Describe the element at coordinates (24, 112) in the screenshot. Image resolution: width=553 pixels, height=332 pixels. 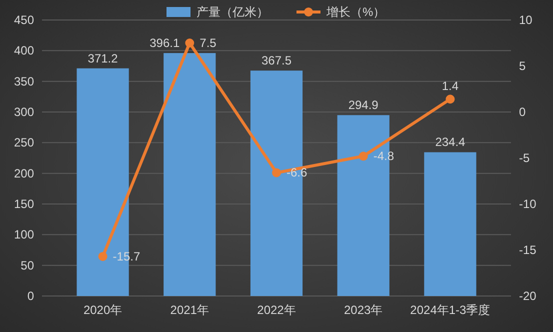
I see `y-tick-label: 300` at that location.